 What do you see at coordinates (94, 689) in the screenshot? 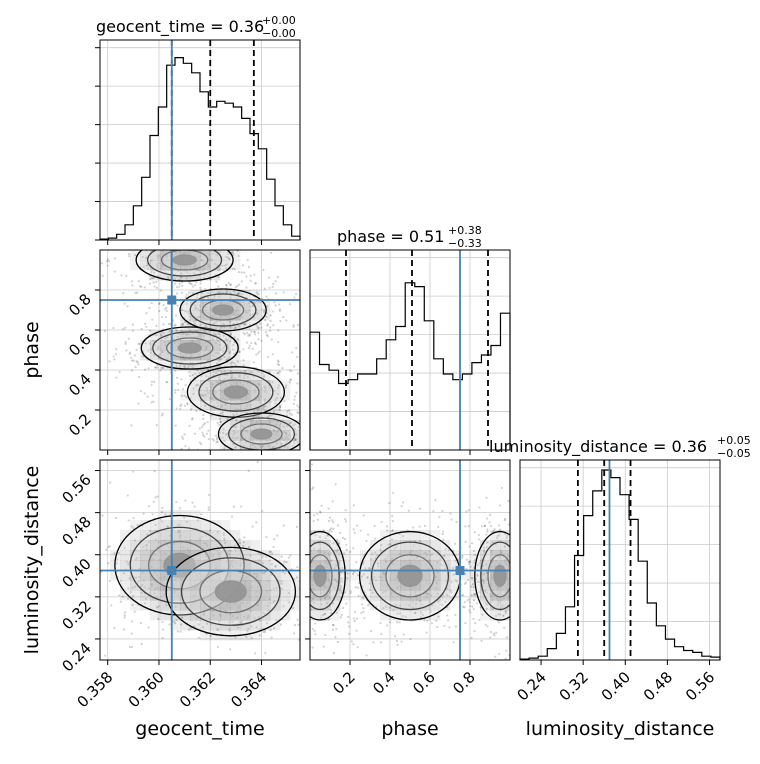
I see `xtick-label-geocent_time: 0.358` at bounding box center [94, 689].